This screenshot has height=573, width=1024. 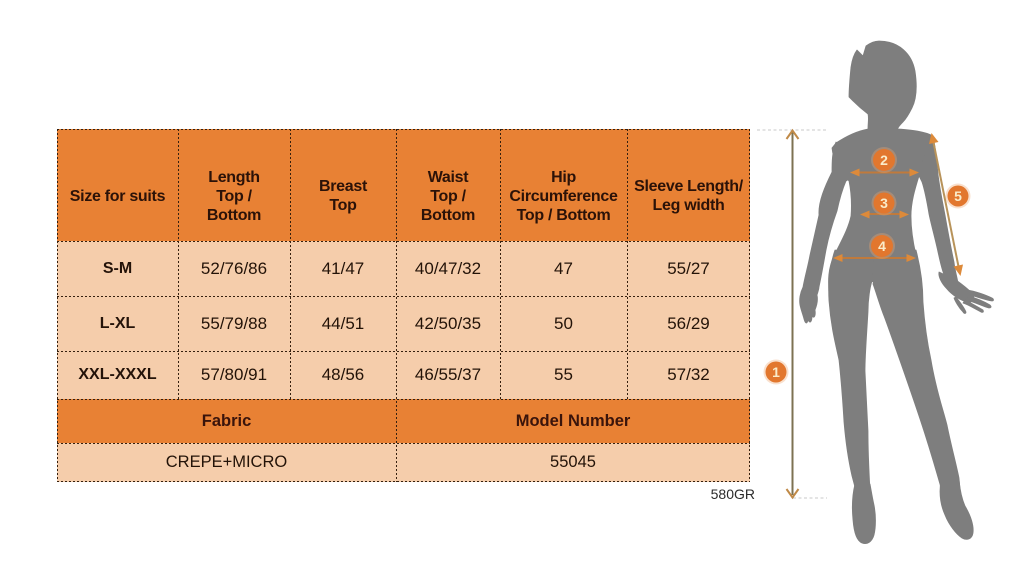 What do you see at coordinates (884, 160) in the screenshot?
I see `svg-text: 2` at bounding box center [884, 160].